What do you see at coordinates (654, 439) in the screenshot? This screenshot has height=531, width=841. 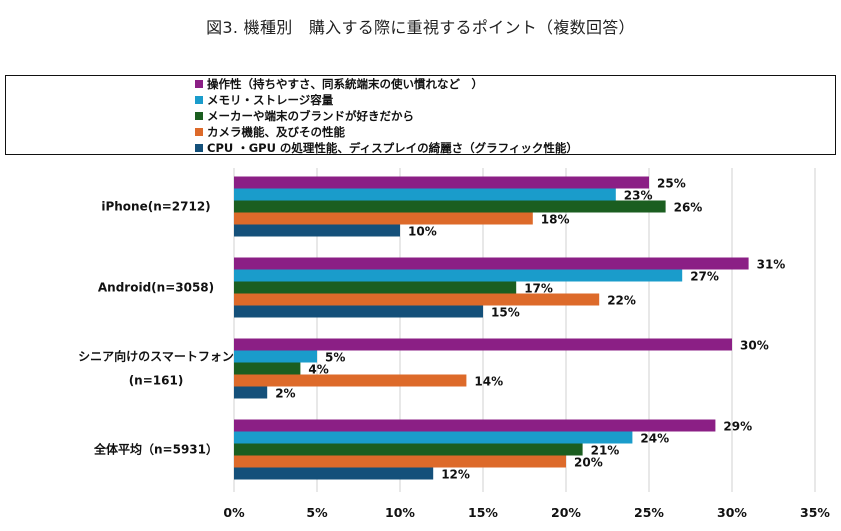 I see `data-label: 24%` at bounding box center [654, 439].